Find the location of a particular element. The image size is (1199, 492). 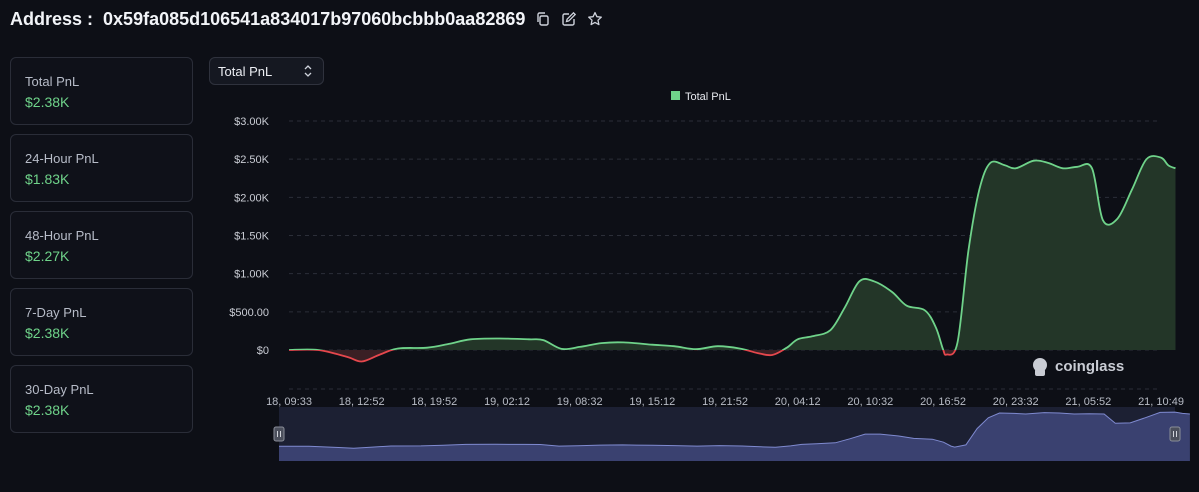

card-24h-pnl: 24-Hour PnL $1.83K is located at coordinates (101, 168).